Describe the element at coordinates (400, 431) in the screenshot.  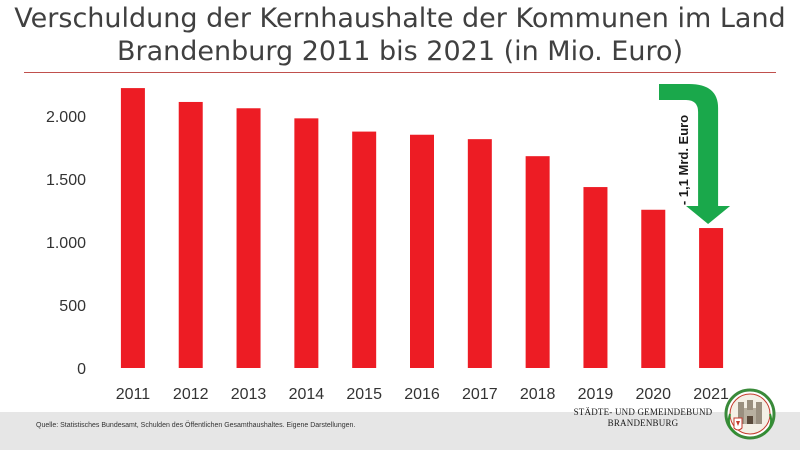
I see `footer-bar` at that location.